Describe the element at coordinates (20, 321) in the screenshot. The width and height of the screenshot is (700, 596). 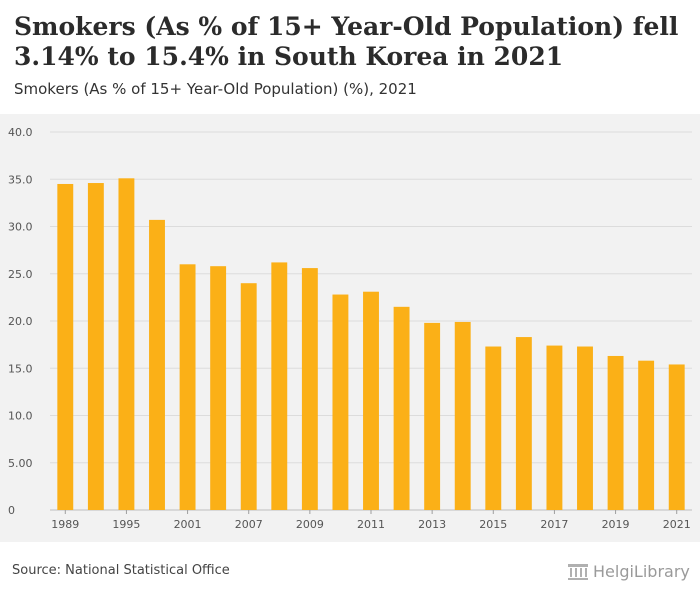
I see `y-tick-label: 20.0` at that location.